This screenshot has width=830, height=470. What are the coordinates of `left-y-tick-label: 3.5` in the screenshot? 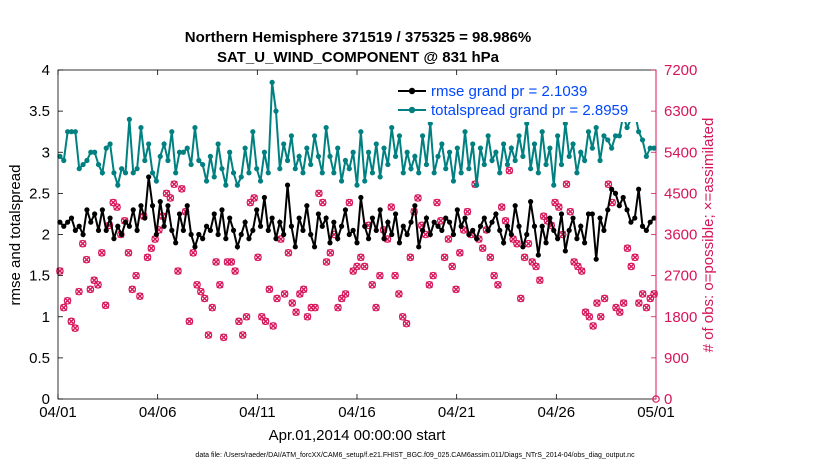 It's located at (39, 111).